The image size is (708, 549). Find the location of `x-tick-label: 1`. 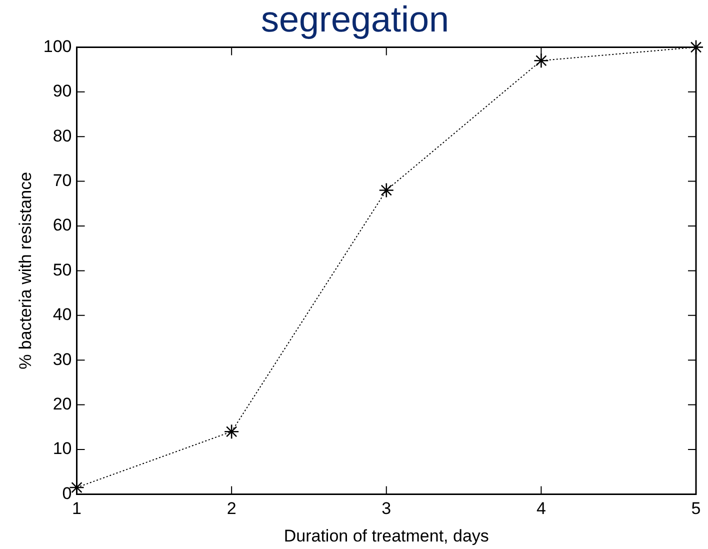

x-tick-label: 1 is located at coordinates (77, 508).